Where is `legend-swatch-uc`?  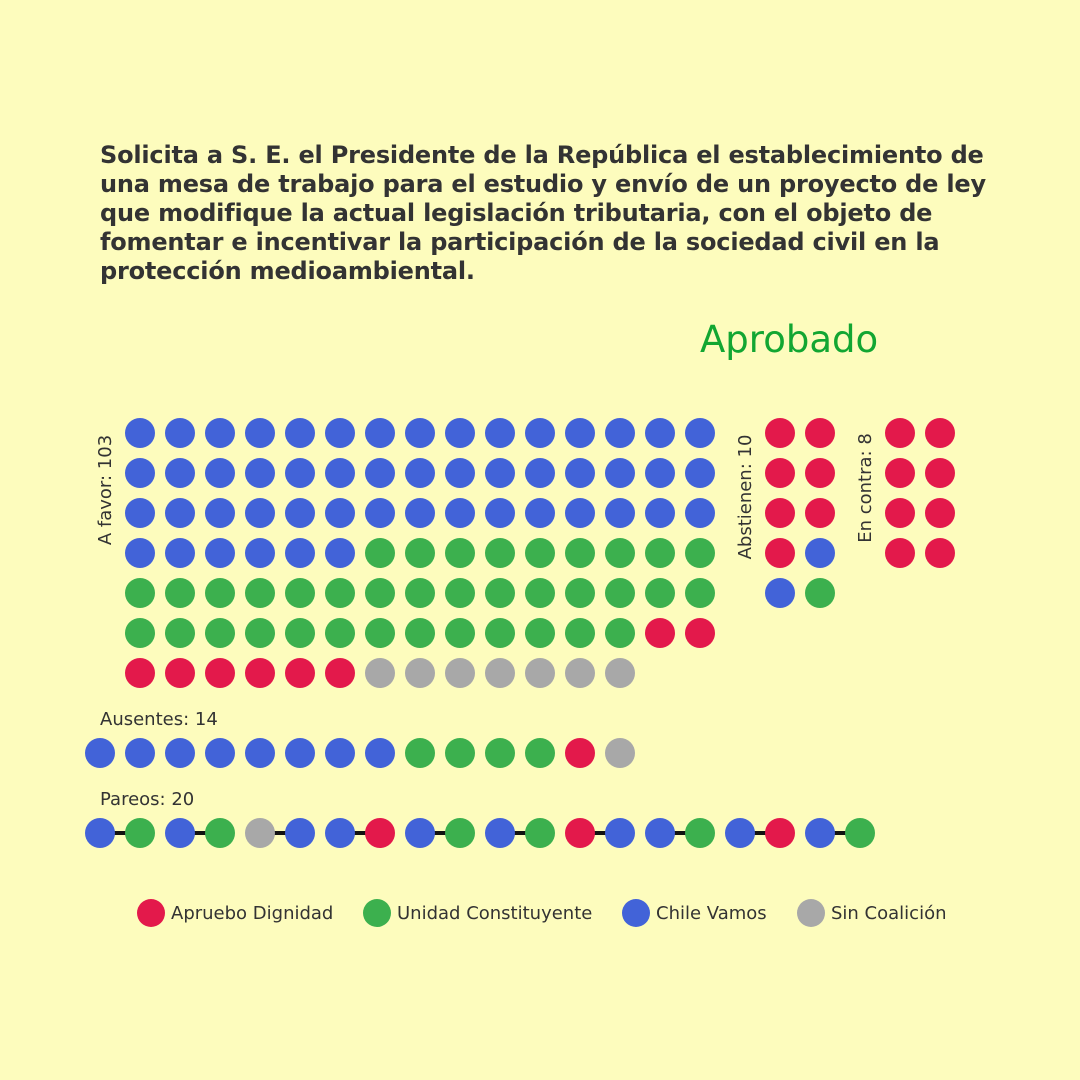
legend-swatch-uc is located at coordinates (377, 913).